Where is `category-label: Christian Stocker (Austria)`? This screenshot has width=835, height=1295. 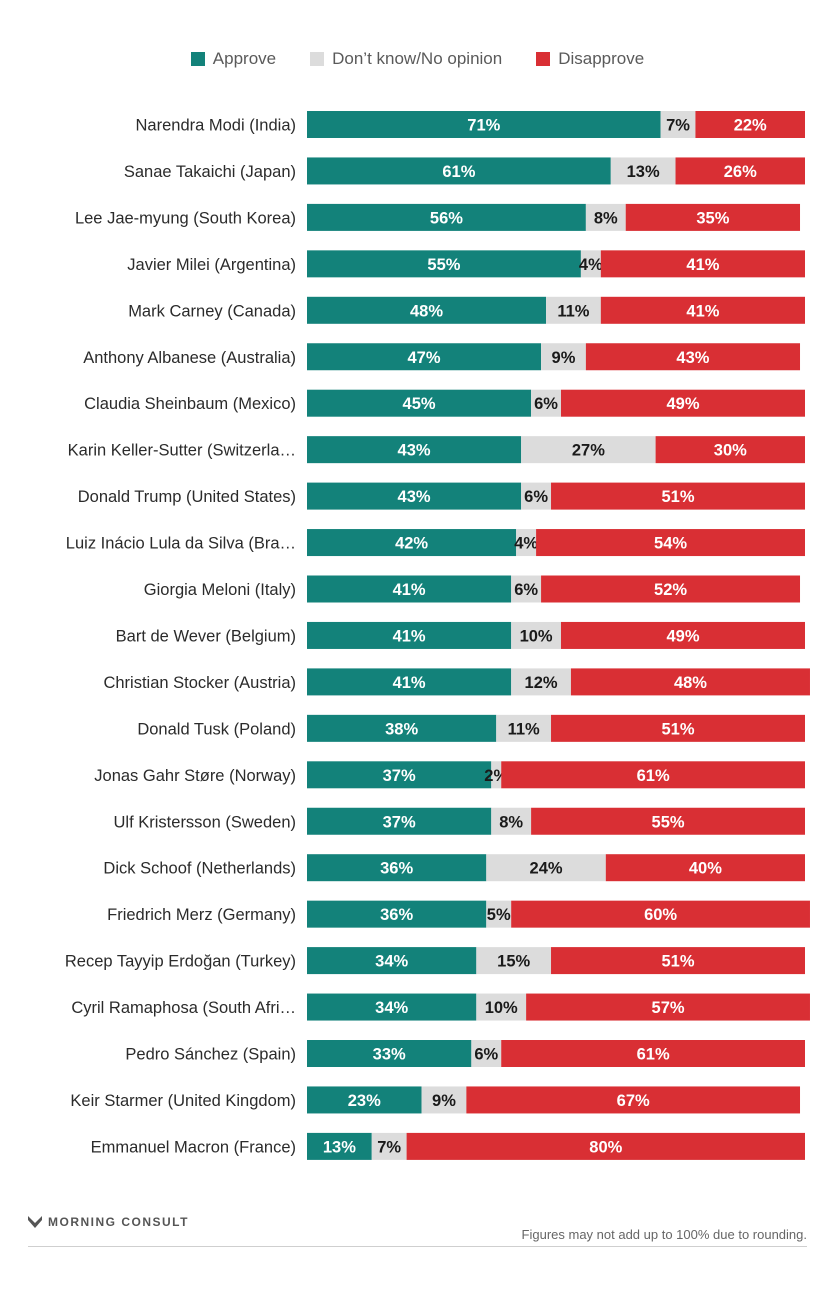 category-label: Christian Stocker (Austria) is located at coordinates (199, 683).